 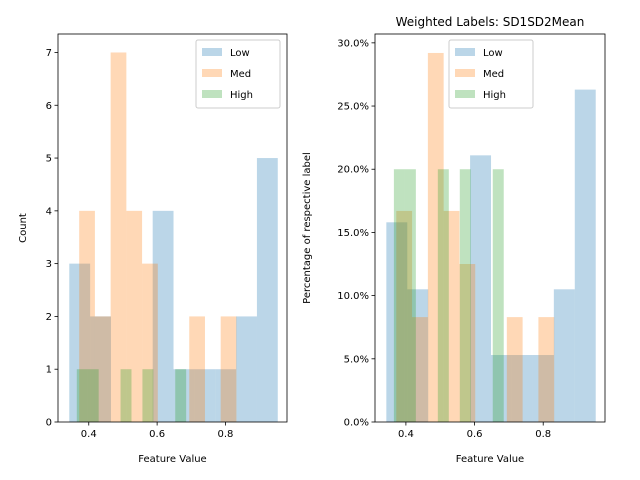 What do you see at coordinates (307, 228) in the screenshot?
I see `y-axis-label: Percentage of respective label` at bounding box center [307, 228].